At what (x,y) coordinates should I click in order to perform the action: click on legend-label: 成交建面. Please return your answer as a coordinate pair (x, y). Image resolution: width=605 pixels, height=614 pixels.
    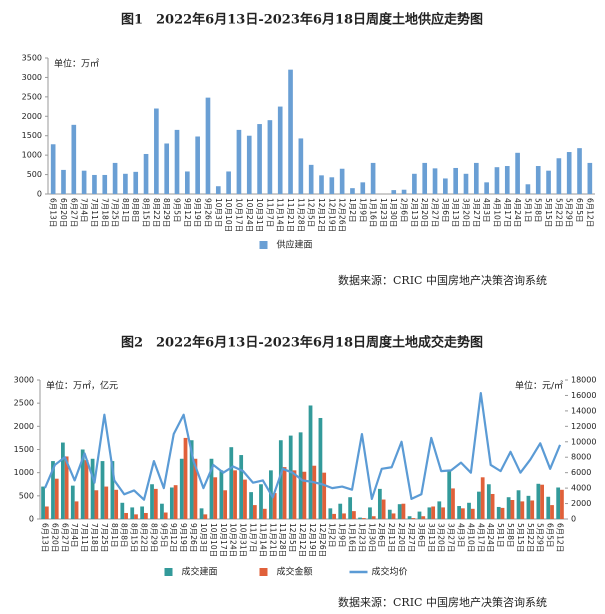
    Looking at the image, I should click on (200, 572).